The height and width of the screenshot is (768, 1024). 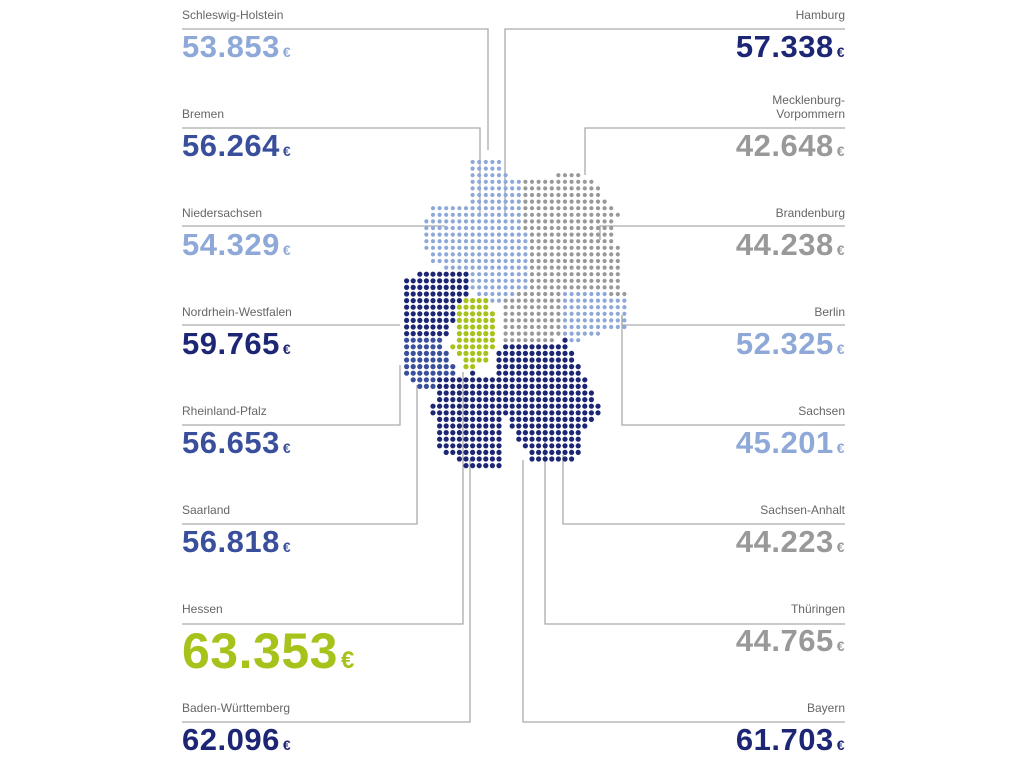 What do you see at coordinates (695, 435) in the screenshot?
I see `state-entry-sachsen: Sachsen 45.201 €` at bounding box center [695, 435].